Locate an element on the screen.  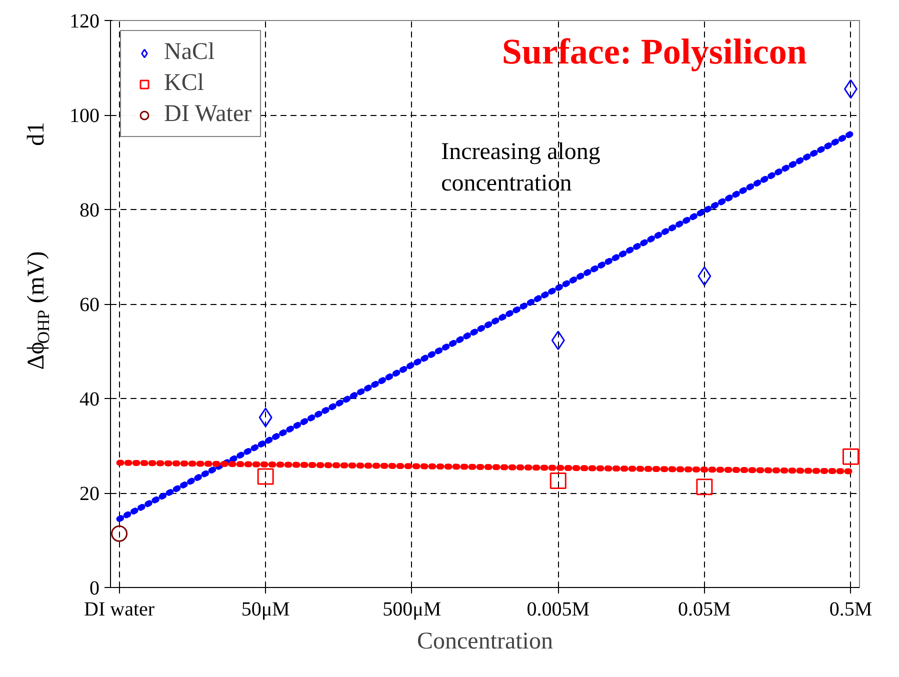
y-tick-label: 60 is located at coordinates (90, 305).